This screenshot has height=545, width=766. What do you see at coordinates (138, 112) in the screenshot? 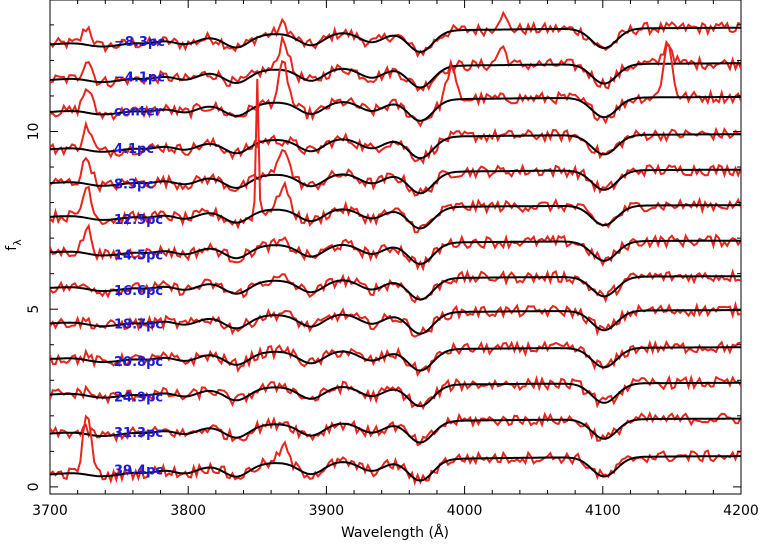
I see `series-label: center` at bounding box center [138, 112].